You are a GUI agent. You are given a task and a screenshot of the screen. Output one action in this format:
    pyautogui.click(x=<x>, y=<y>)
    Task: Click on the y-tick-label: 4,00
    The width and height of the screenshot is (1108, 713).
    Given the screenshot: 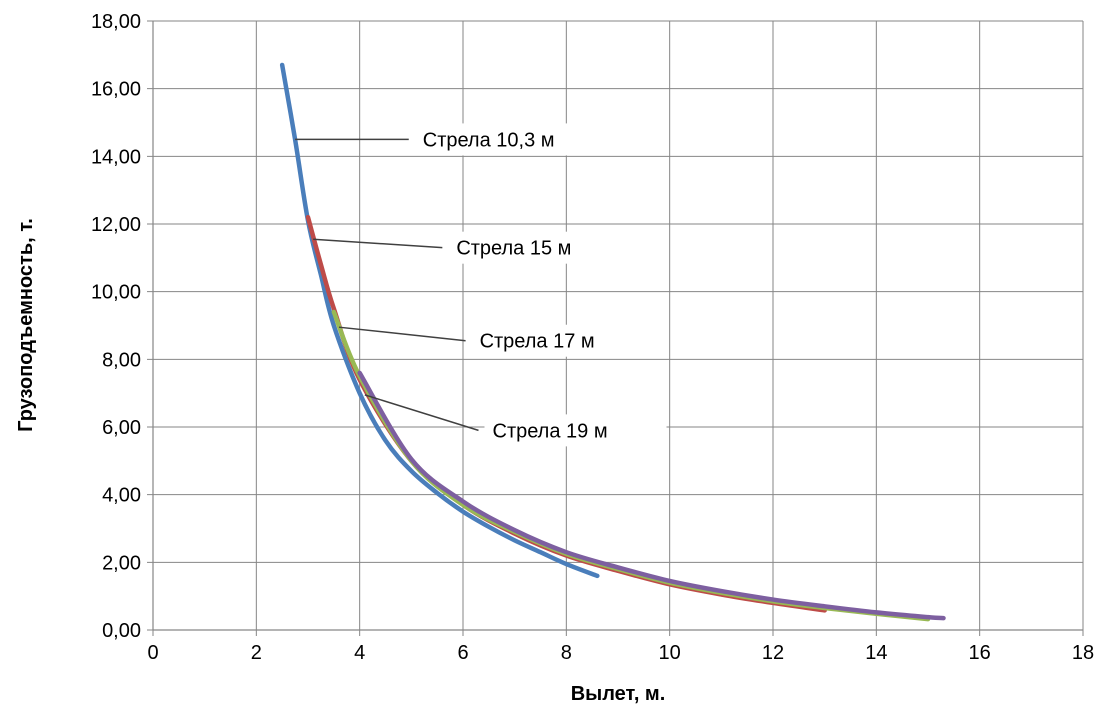 What is the action you would take?
    pyautogui.click(x=121, y=496)
    